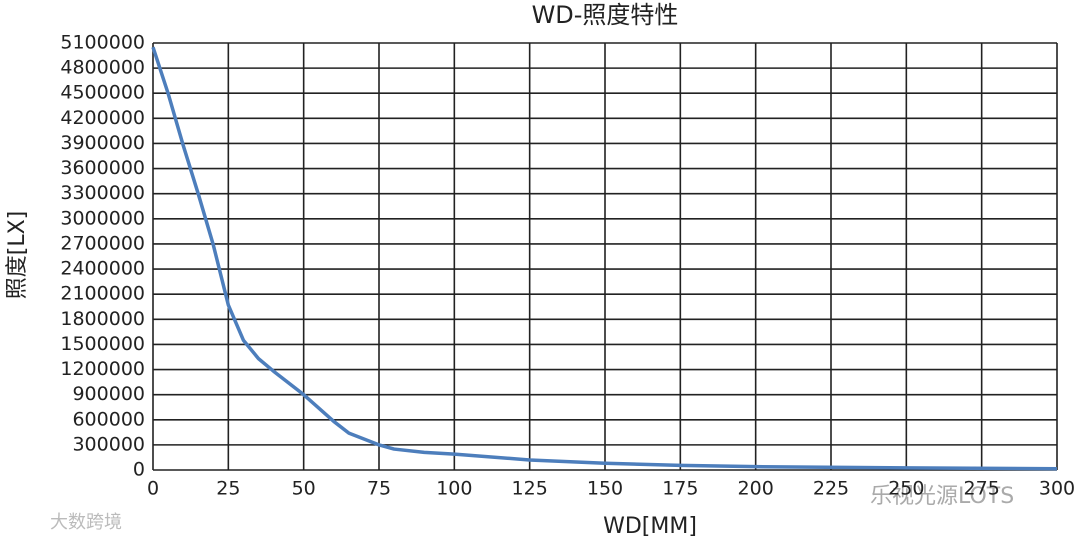  Describe the element at coordinates (108, 419) in the screenshot. I see `y-tick-label: 600000` at that location.